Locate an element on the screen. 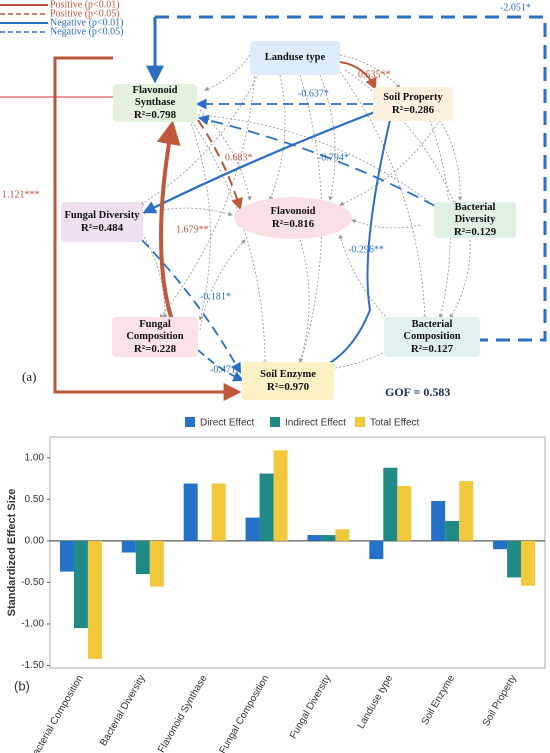 This screenshot has height=753, width=550. node: Flavonoid R²=0.816 is located at coordinates (293, 218).